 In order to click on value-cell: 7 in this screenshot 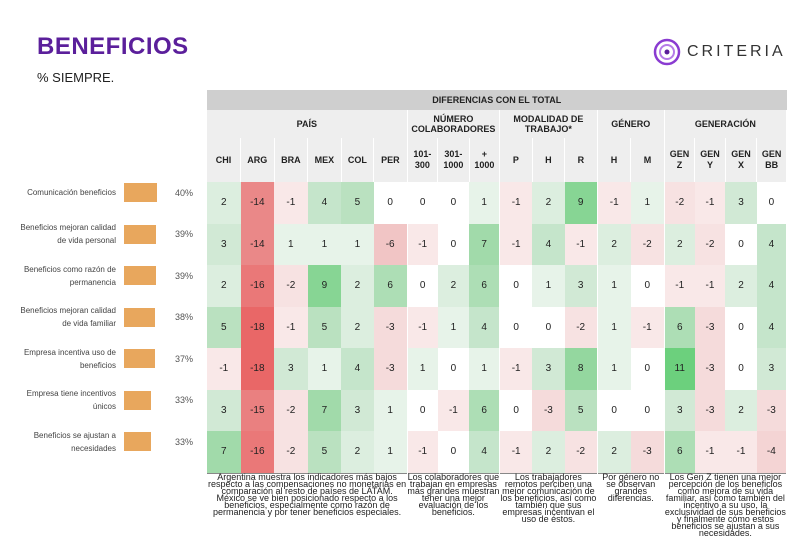, I will do `click(224, 452)`.